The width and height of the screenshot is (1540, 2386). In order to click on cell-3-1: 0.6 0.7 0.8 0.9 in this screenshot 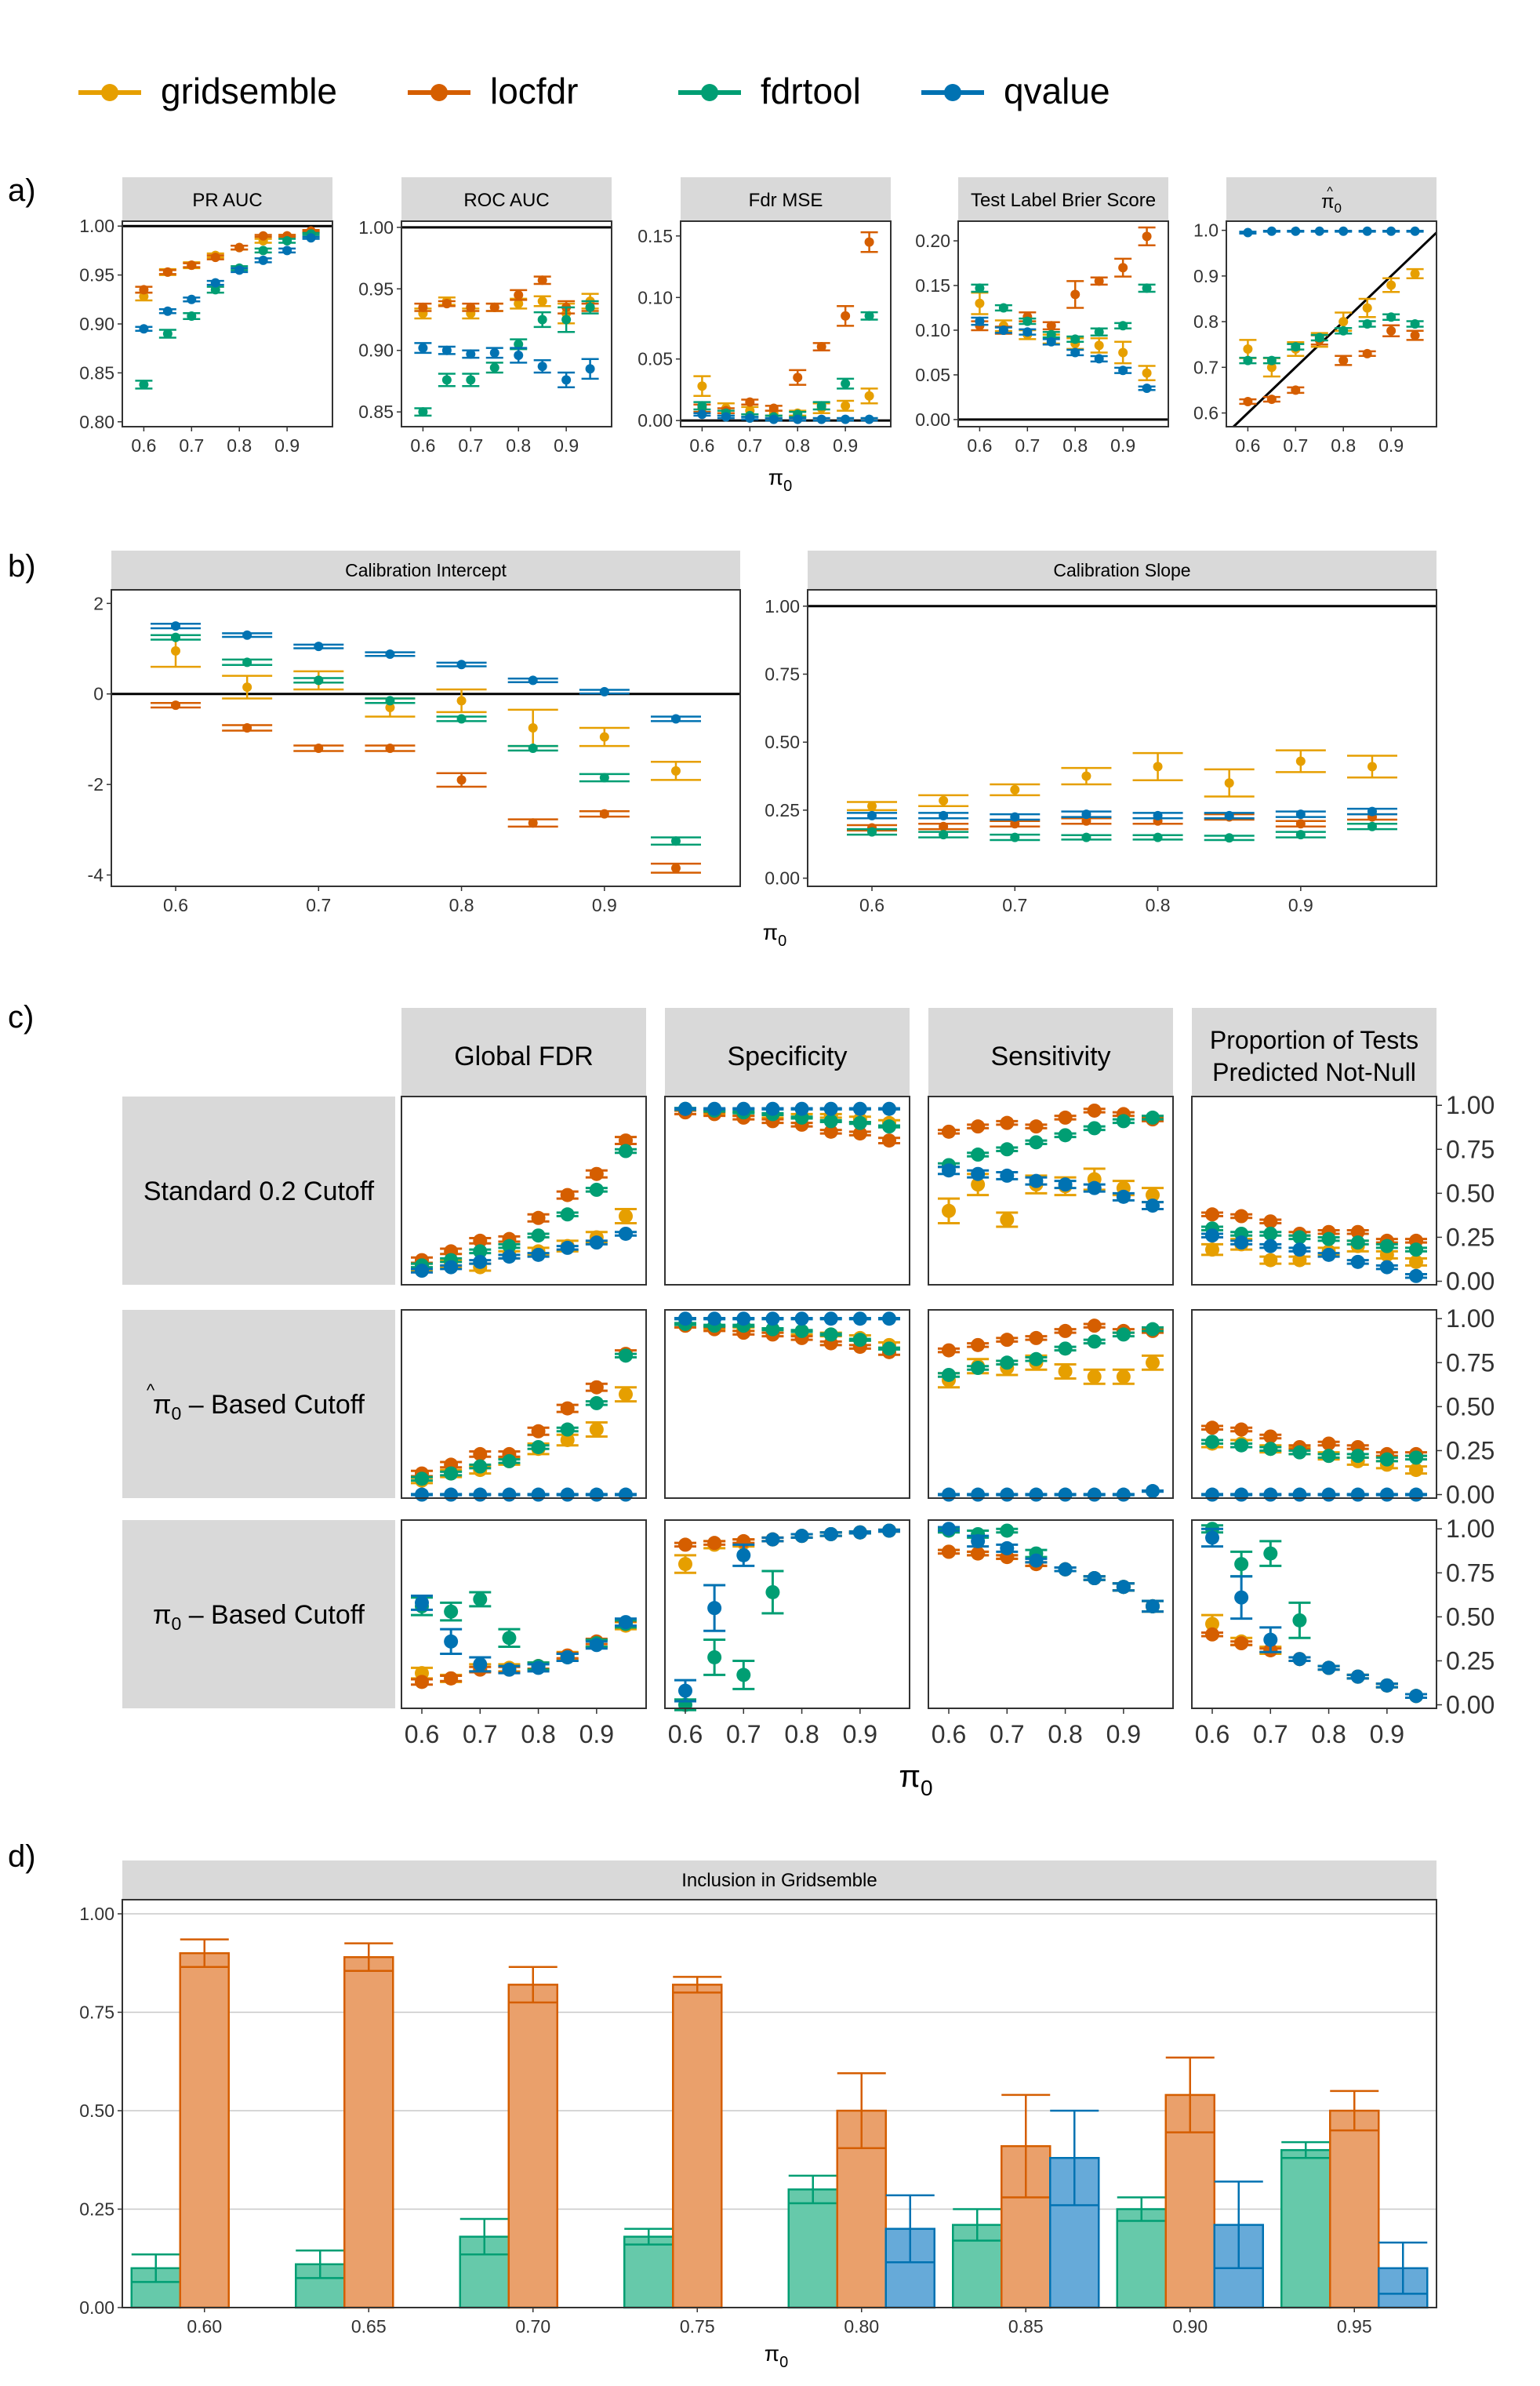, I will do `click(524, 1633)`.